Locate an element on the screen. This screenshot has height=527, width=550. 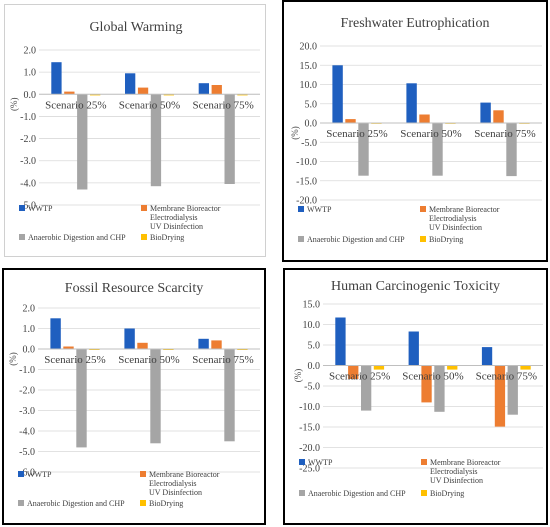
y-tick-label: -15.0 is located at coordinates (309, 428).